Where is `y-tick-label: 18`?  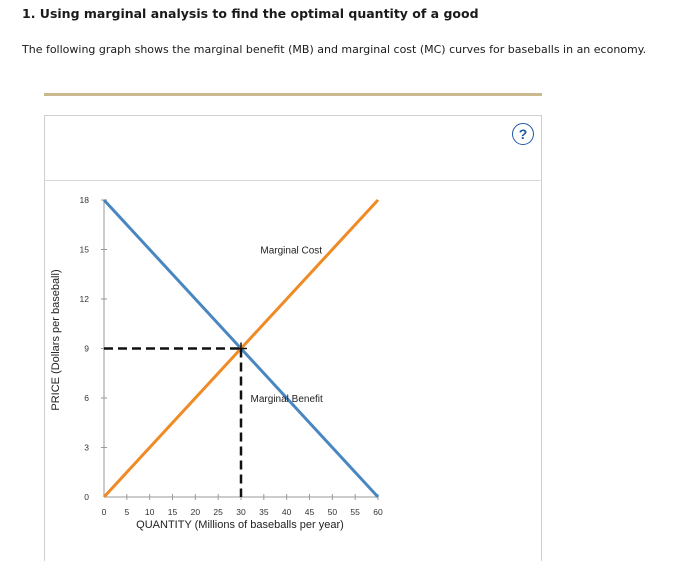
y-tick-label: 18 is located at coordinates (85, 200).